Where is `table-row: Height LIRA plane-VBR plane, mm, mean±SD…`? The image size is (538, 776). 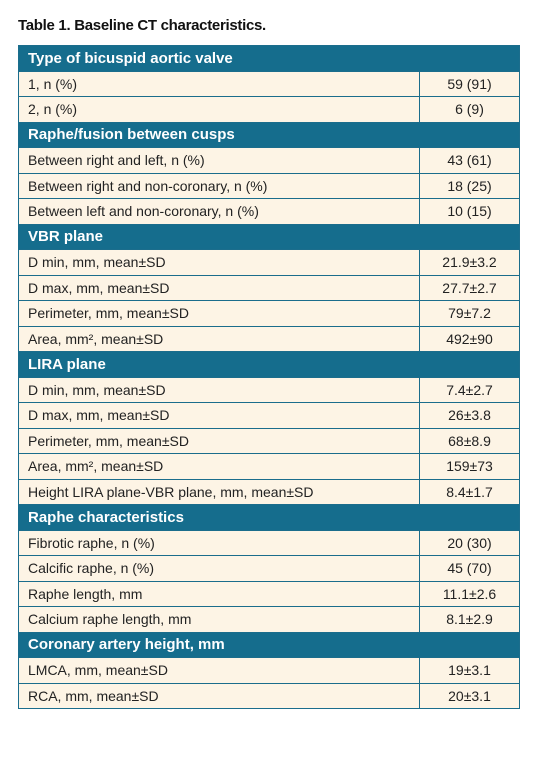
table-row: Height LIRA plane-VBR plane, mm, mean±SD… is located at coordinates (269, 491).